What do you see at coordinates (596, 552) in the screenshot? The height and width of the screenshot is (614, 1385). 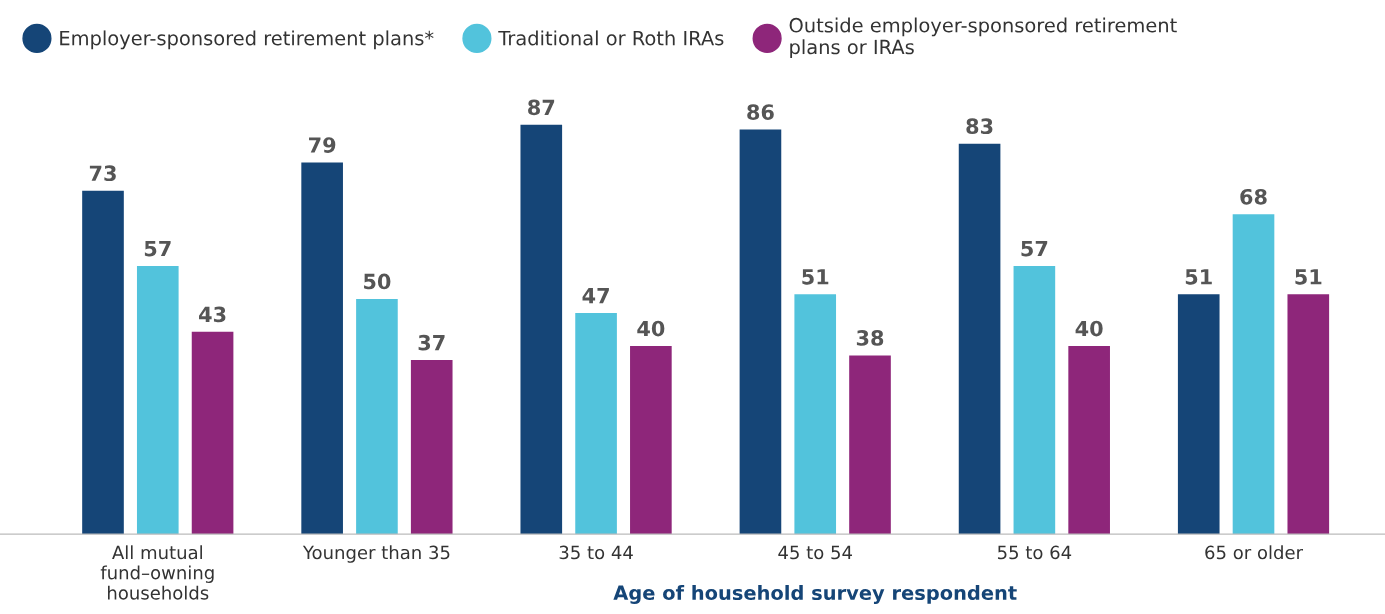 I see `x-tick-label: 35 to 44` at bounding box center [596, 552].